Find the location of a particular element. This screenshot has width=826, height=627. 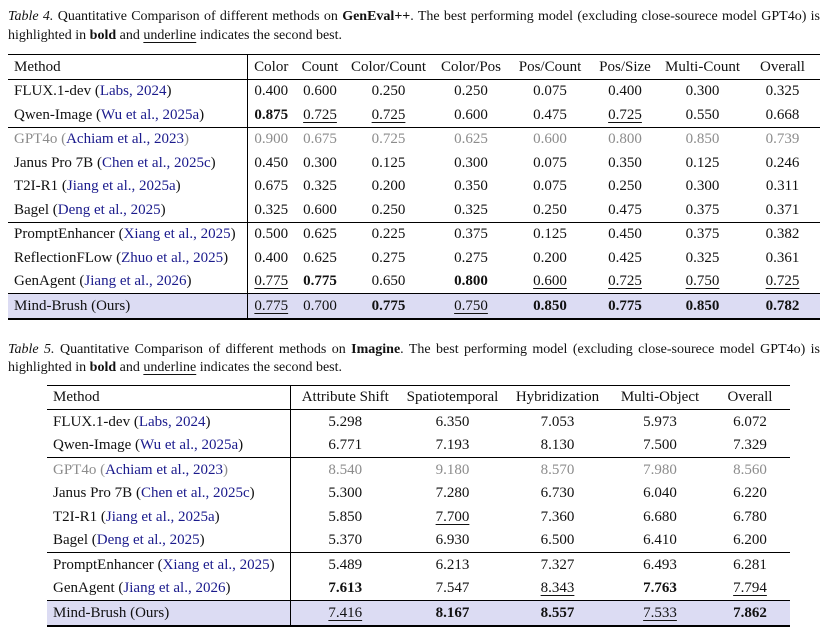

metric-value: 0.450 is located at coordinates (625, 234).